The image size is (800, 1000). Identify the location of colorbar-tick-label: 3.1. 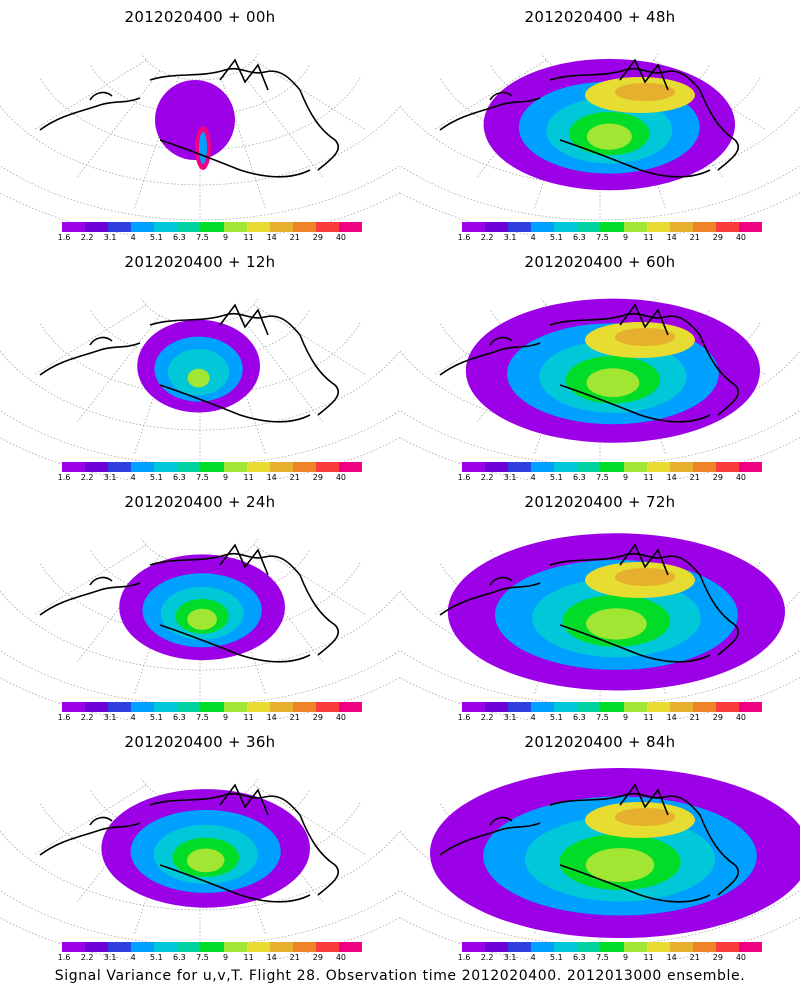
(110, 717).